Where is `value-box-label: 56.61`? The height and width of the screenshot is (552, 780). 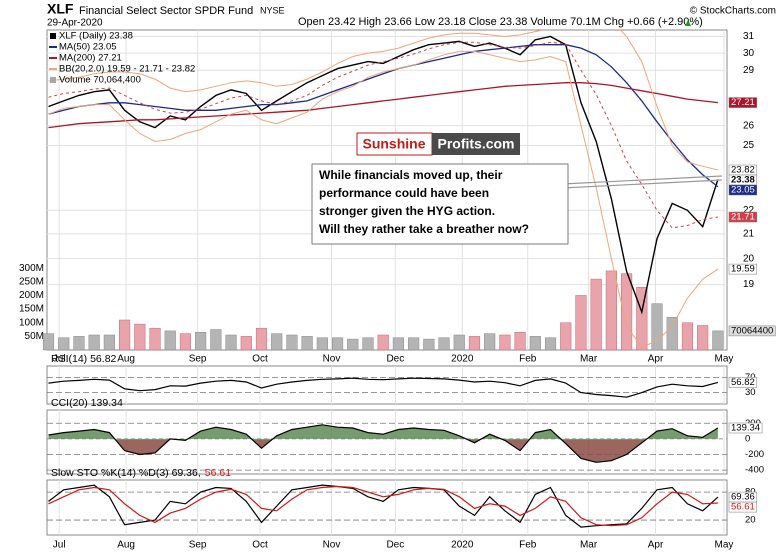 value-box-label: 56.61 is located at coordinates (743, 507).